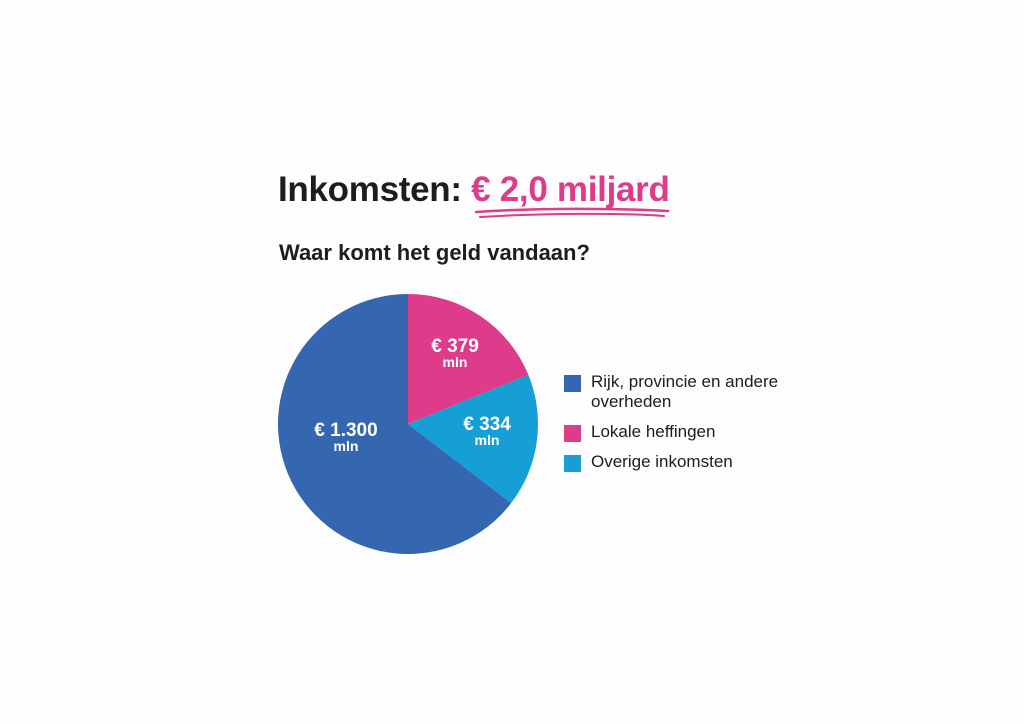 This screenshot has width=1024, height=724. Describe the element at coordinates (434, 252) in the screenshot. I see `chart-subtitle: Waar komt het geld vandaan?` at that location.